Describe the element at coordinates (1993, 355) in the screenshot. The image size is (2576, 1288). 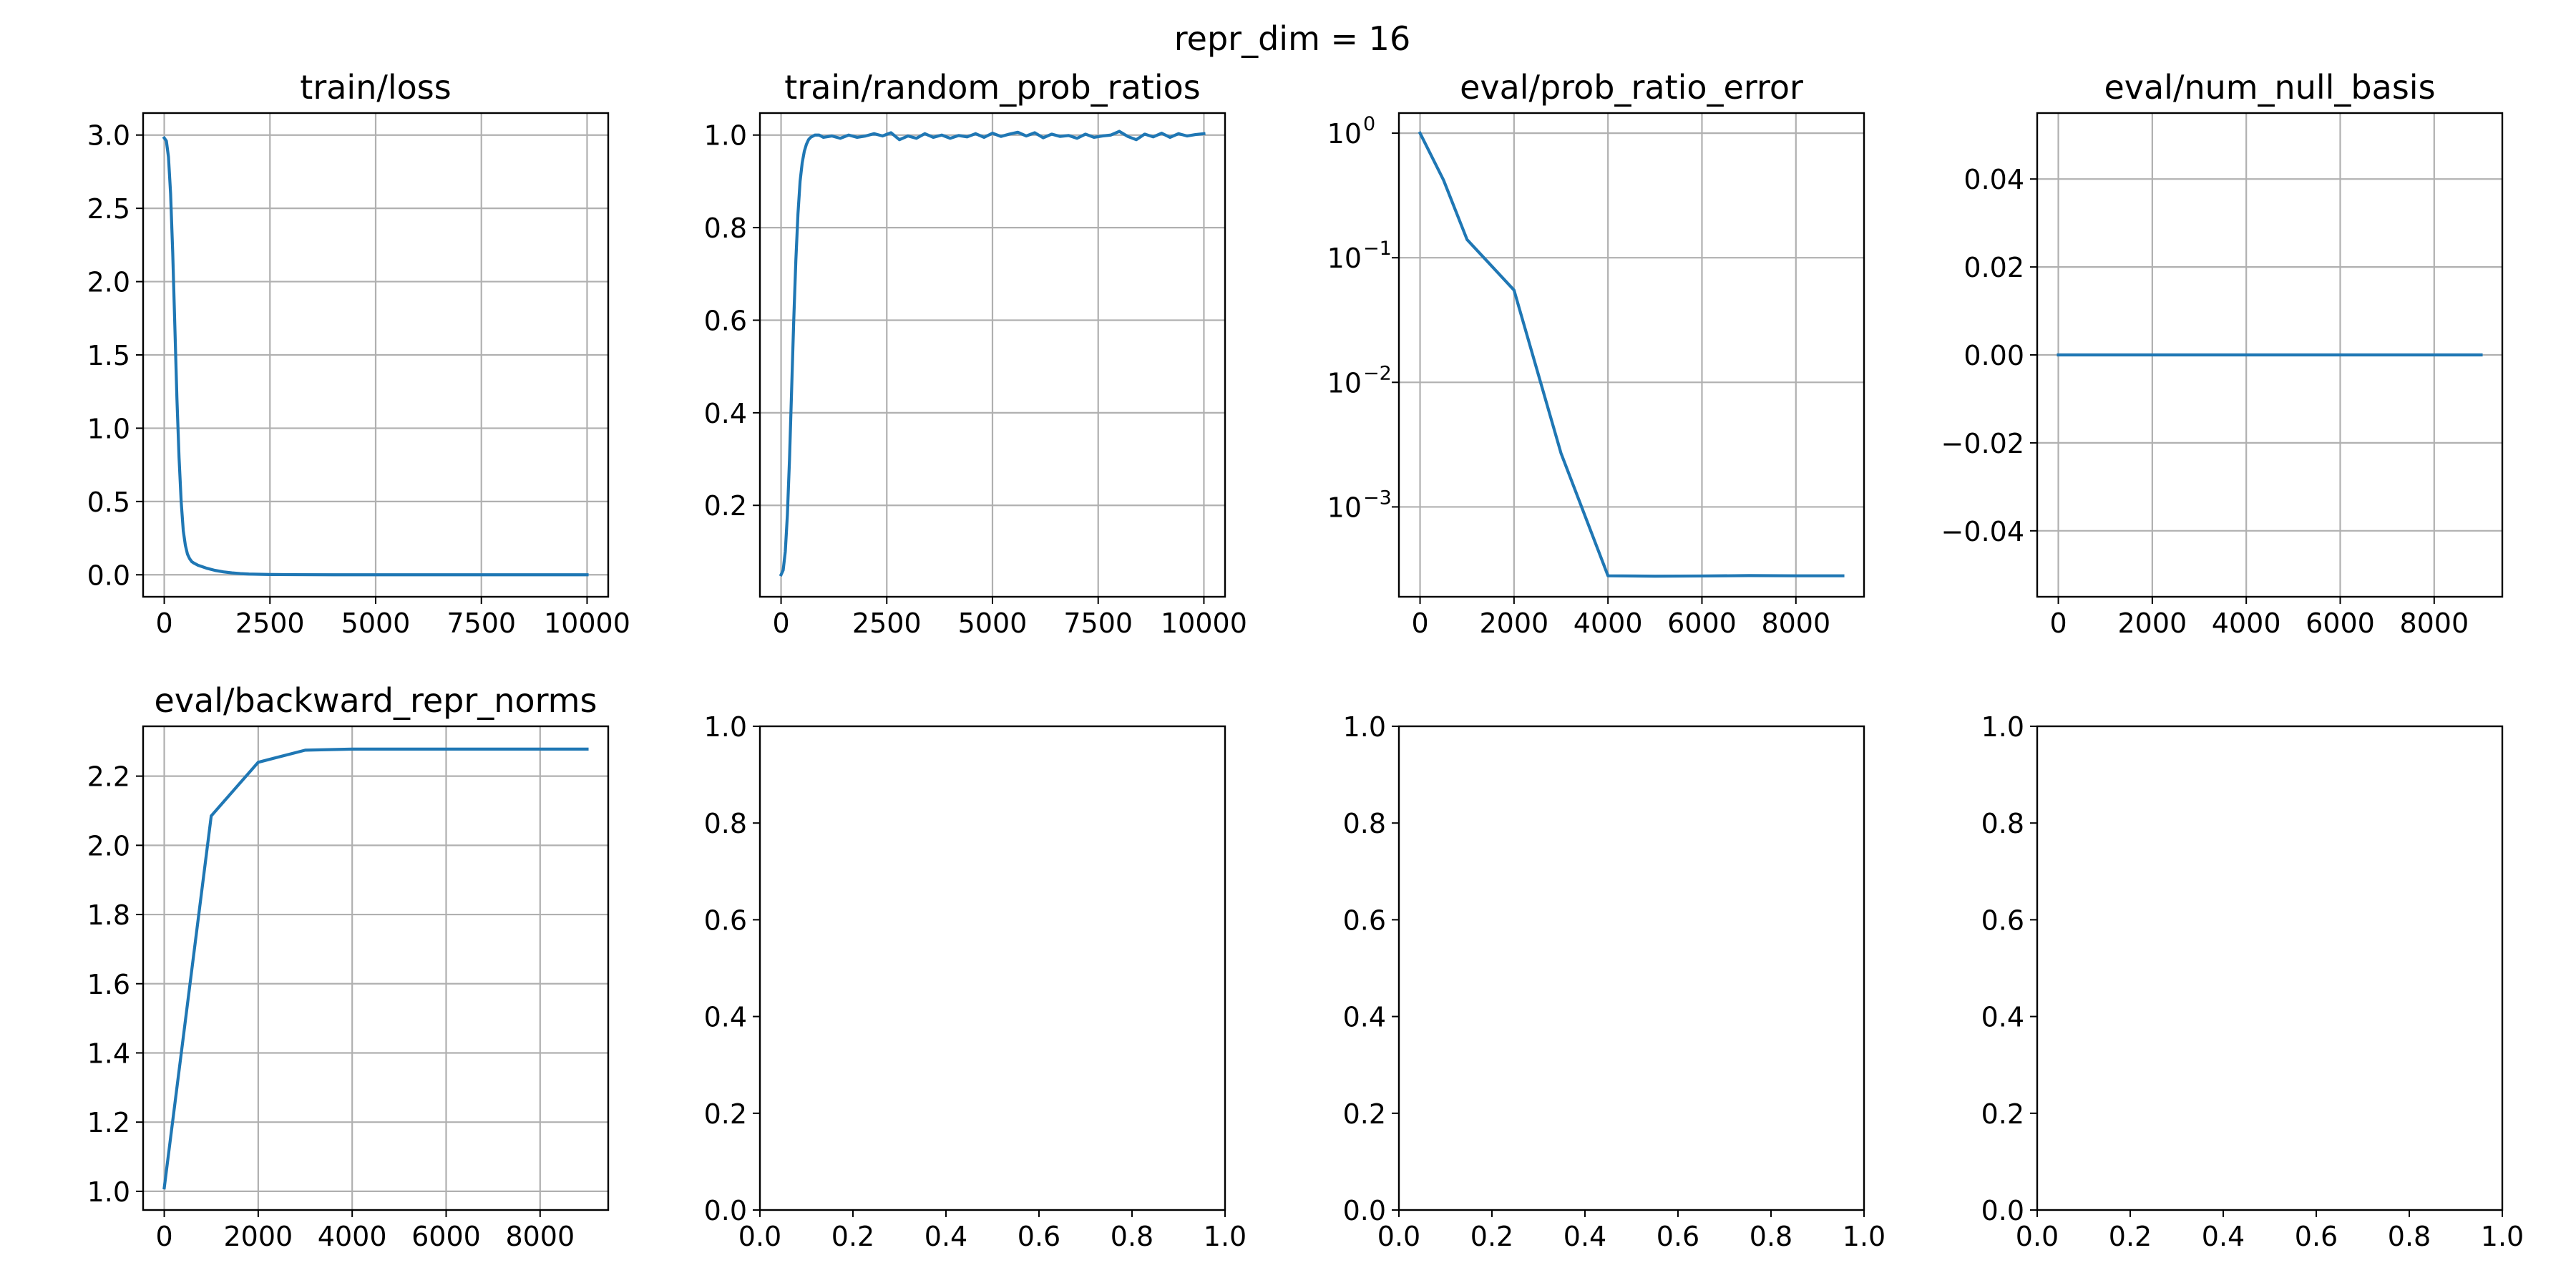
I see `y-tick-label: 0.00` at that location.